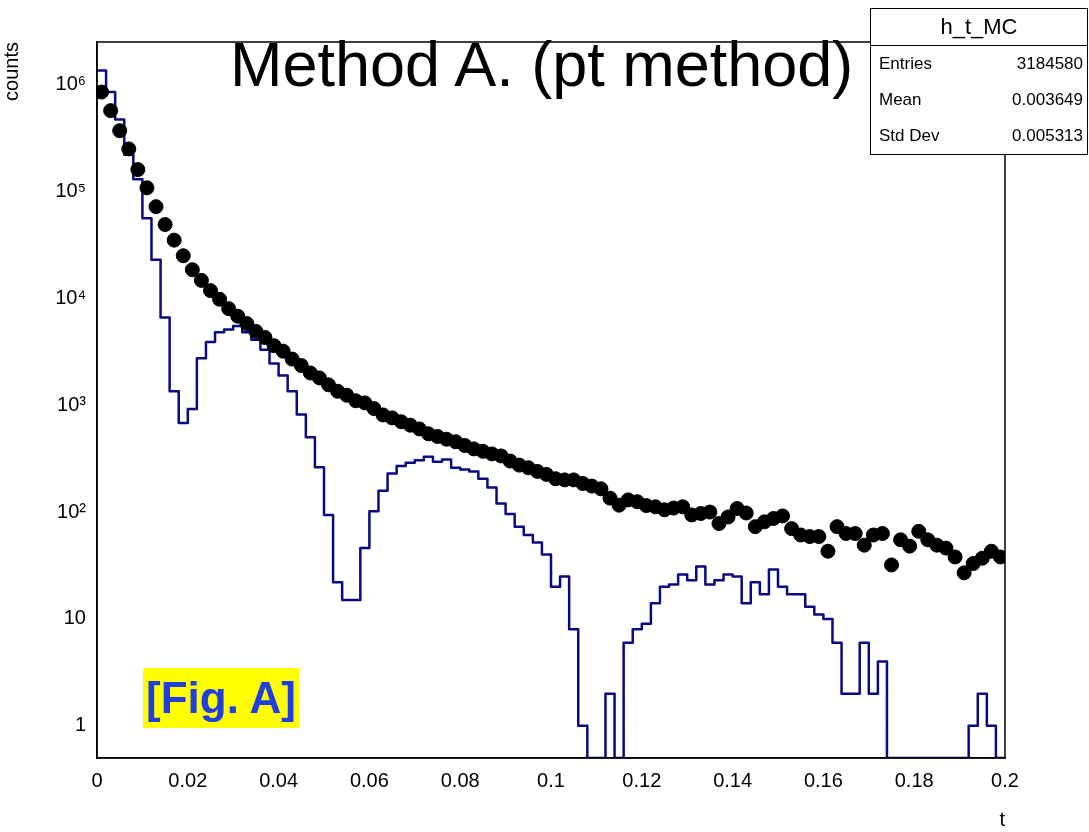 The width and height of the screenshot is (1089, 832). Describe the element at coordinates (80, 724) in the screenshot. I see `y-tick-label: 1` at that location.